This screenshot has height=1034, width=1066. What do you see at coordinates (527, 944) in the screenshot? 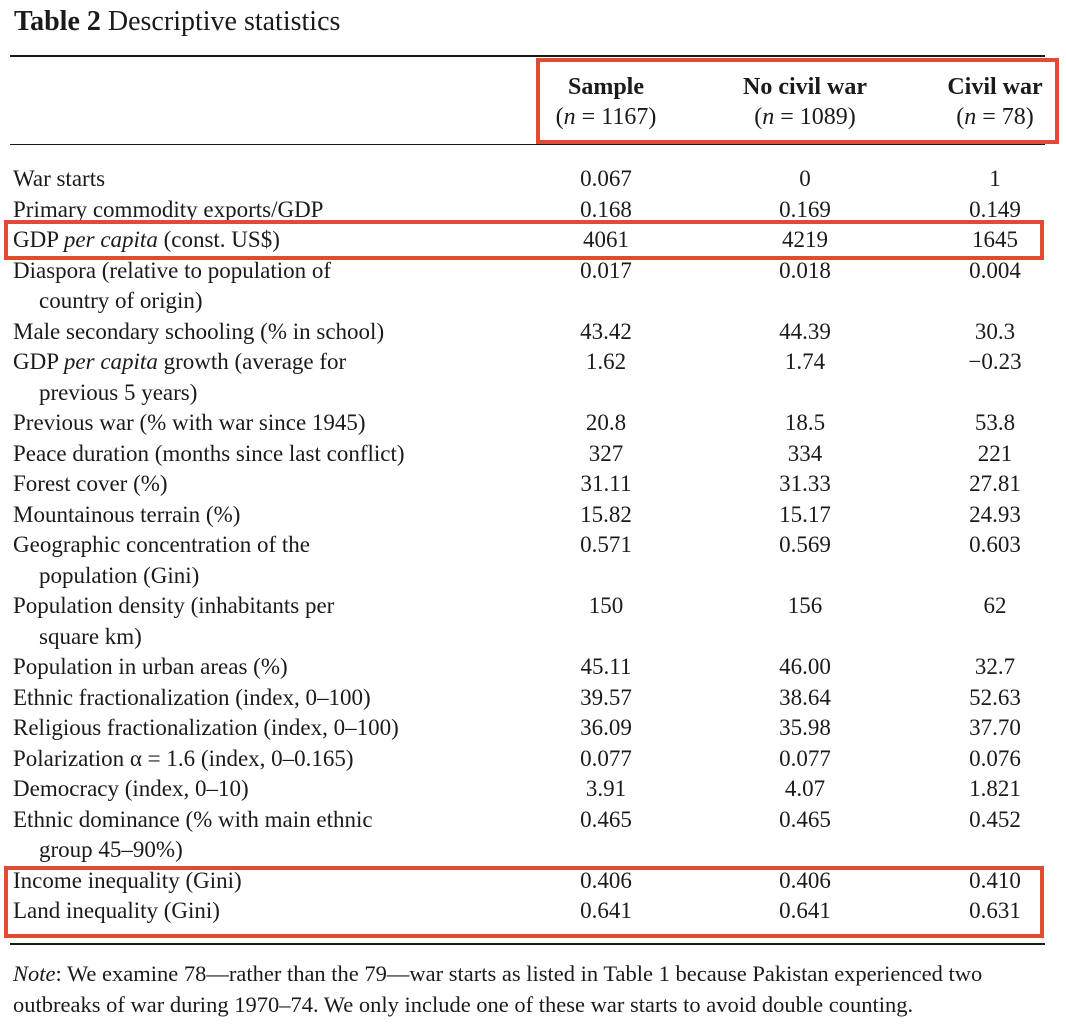
I see `bottom-rule` at bounding box center [527, 944].